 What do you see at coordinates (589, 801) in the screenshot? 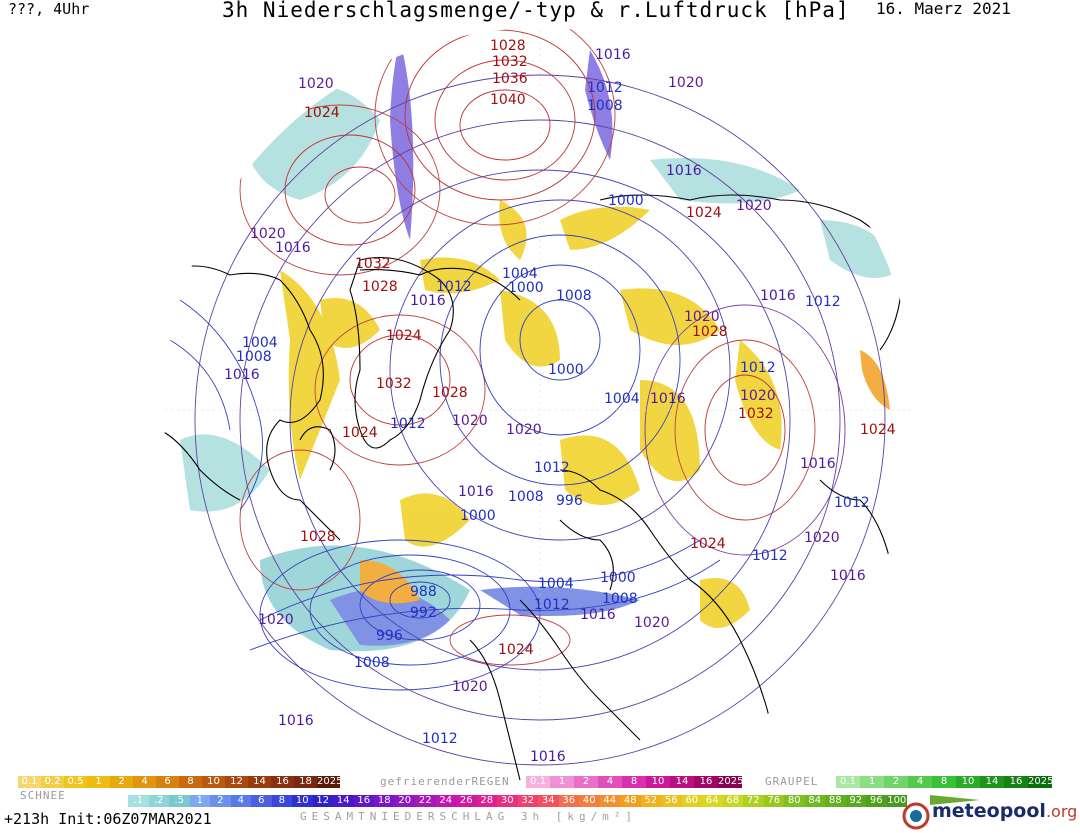
I see `legend-swatch: 40` at bounding box center [589, 801].